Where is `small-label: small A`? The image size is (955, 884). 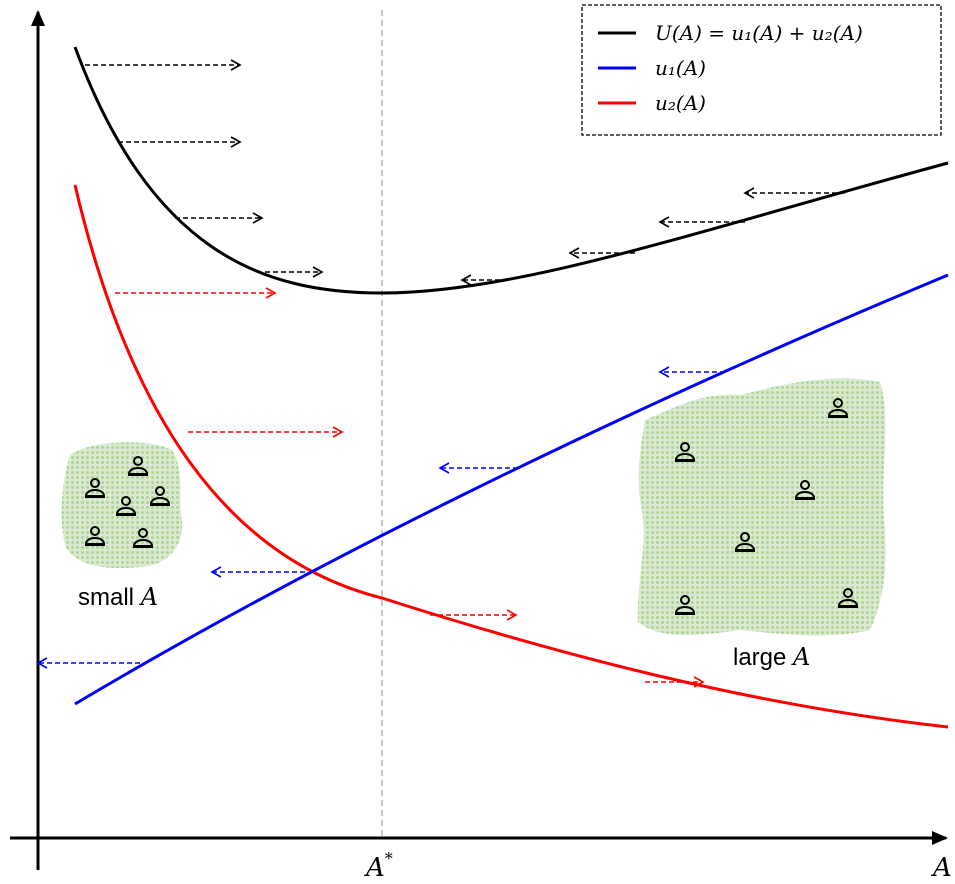
small-label: small A is located at coordinates (118, 597).